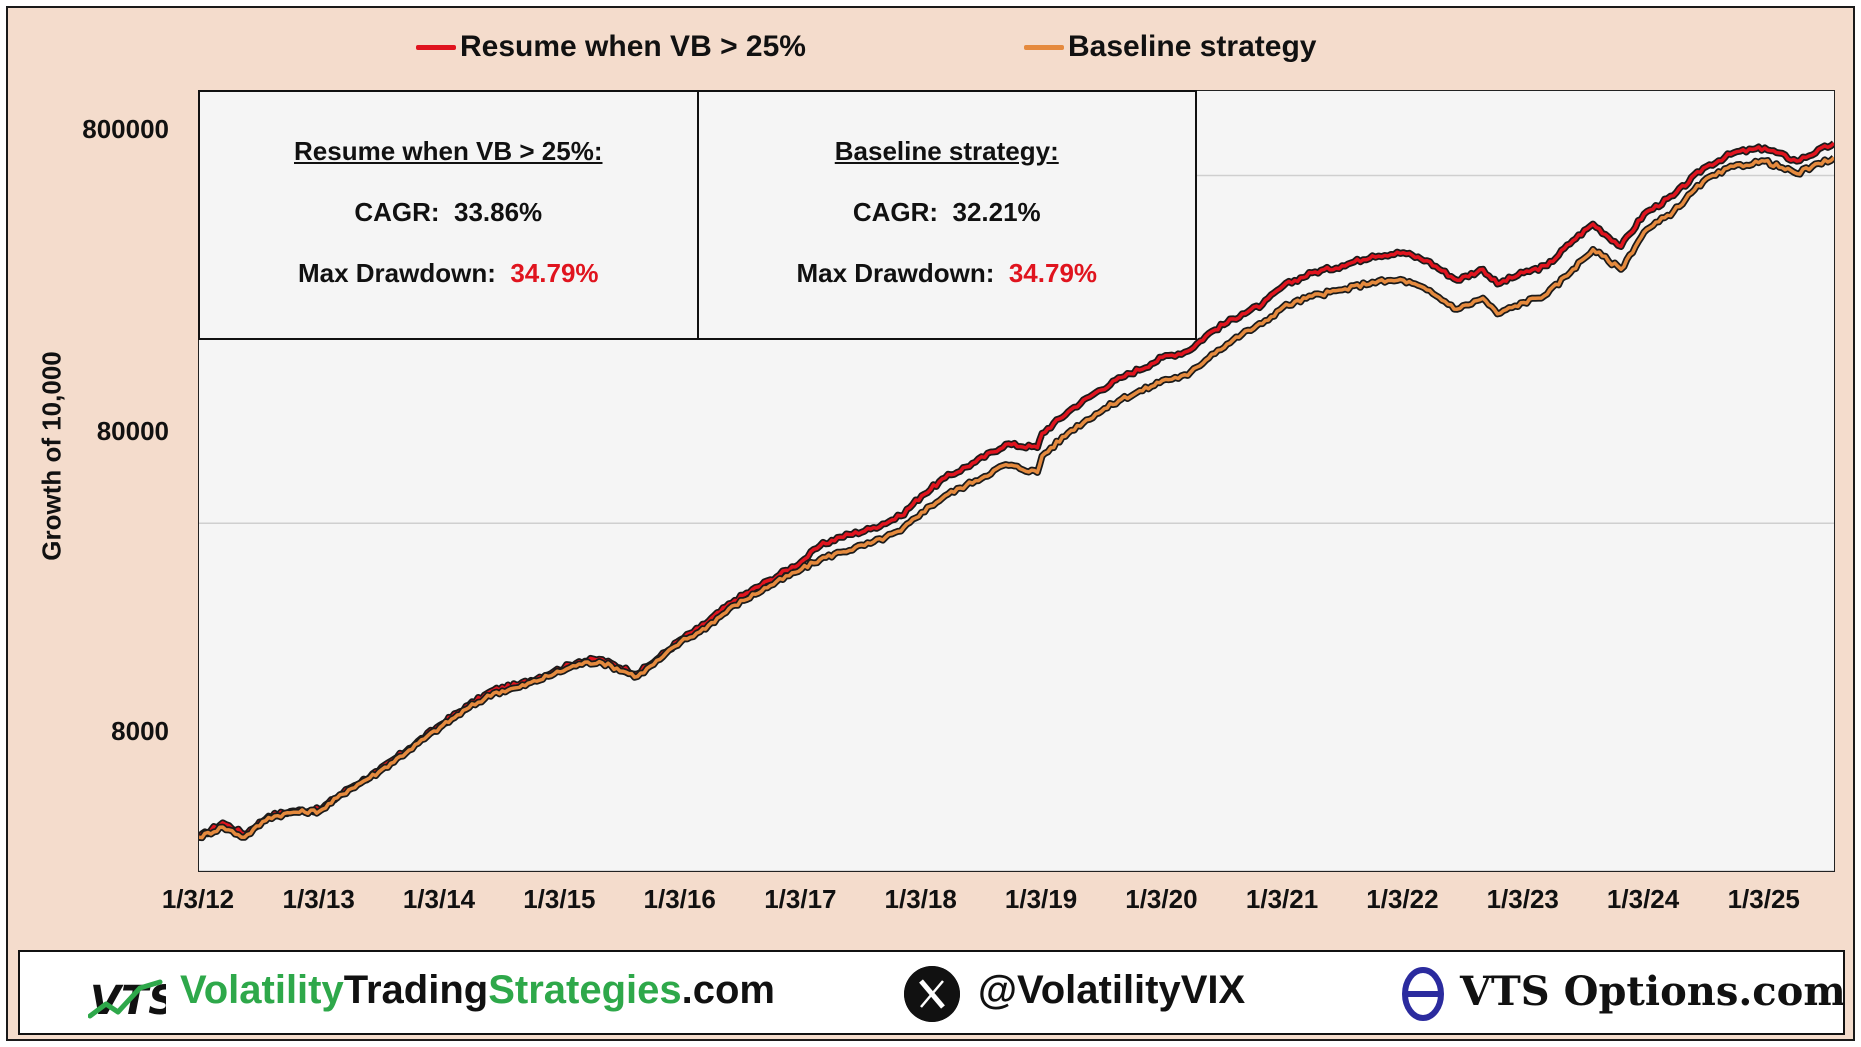 The height and width of the screenshot is (1047, 1861). Describe the element at coordinates (318, 899) in the screenshot. I see `x-tick-label: 1/3/13` at that location.